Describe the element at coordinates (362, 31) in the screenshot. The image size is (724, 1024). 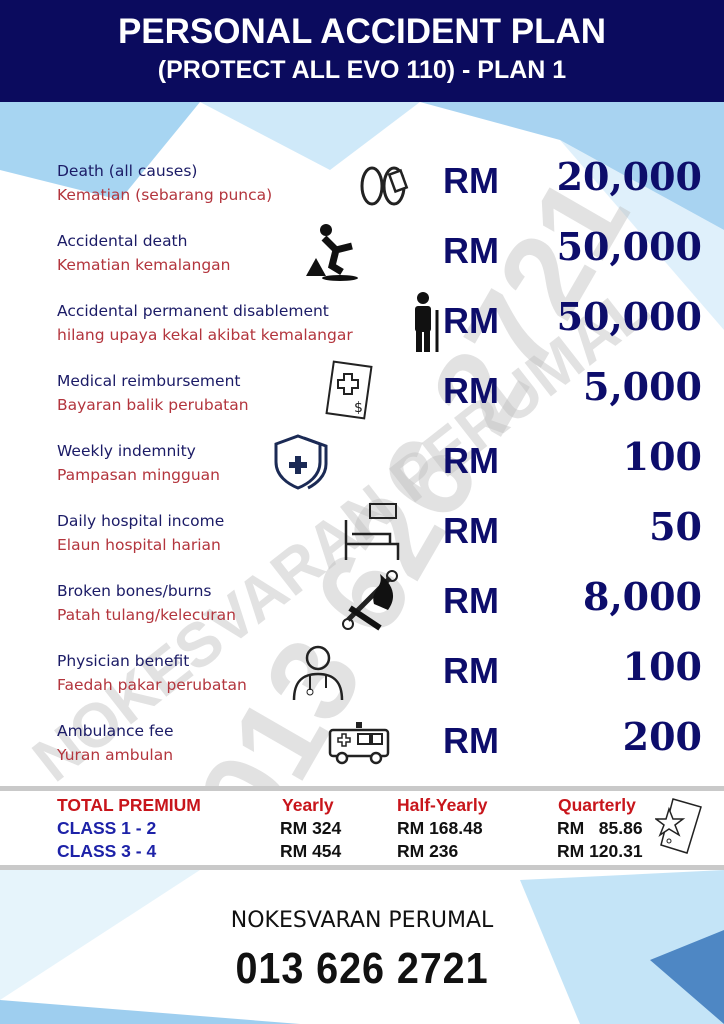
I see `page-title: PERSONAL ACCIDENT PLAN` at that location.